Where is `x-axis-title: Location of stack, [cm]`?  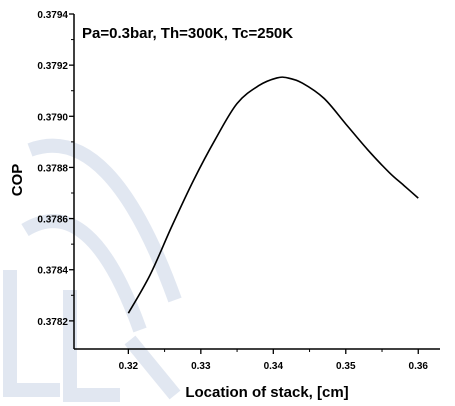 x-axis-title: Location of stack, [cm] is located at coordinates (266, 392).